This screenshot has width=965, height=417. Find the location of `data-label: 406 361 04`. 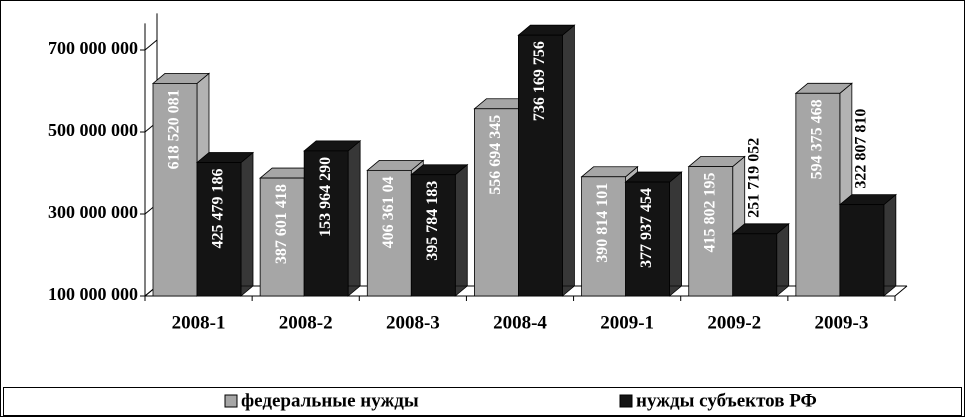

data-label: 406 361 04 is located at coordinates (388, 212).